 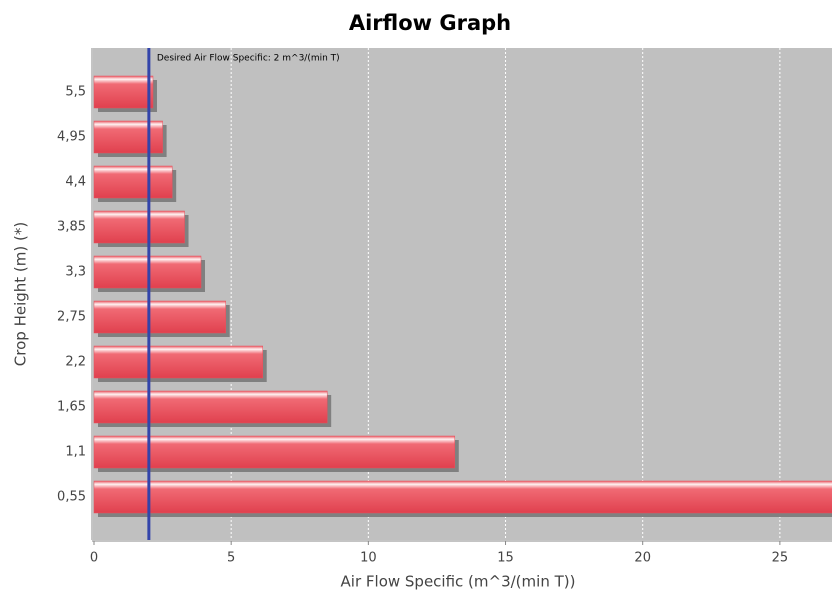 I want to click on x-tick-label: 20, so click(x=642, y=558).